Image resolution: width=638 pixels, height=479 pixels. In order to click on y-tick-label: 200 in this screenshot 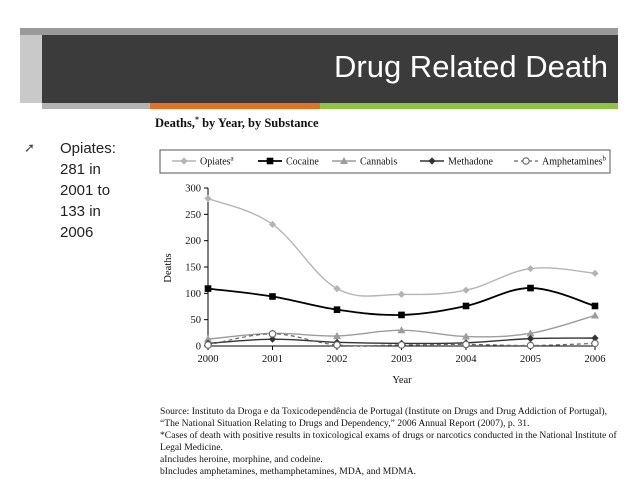, I will do `click(193, 241)`.